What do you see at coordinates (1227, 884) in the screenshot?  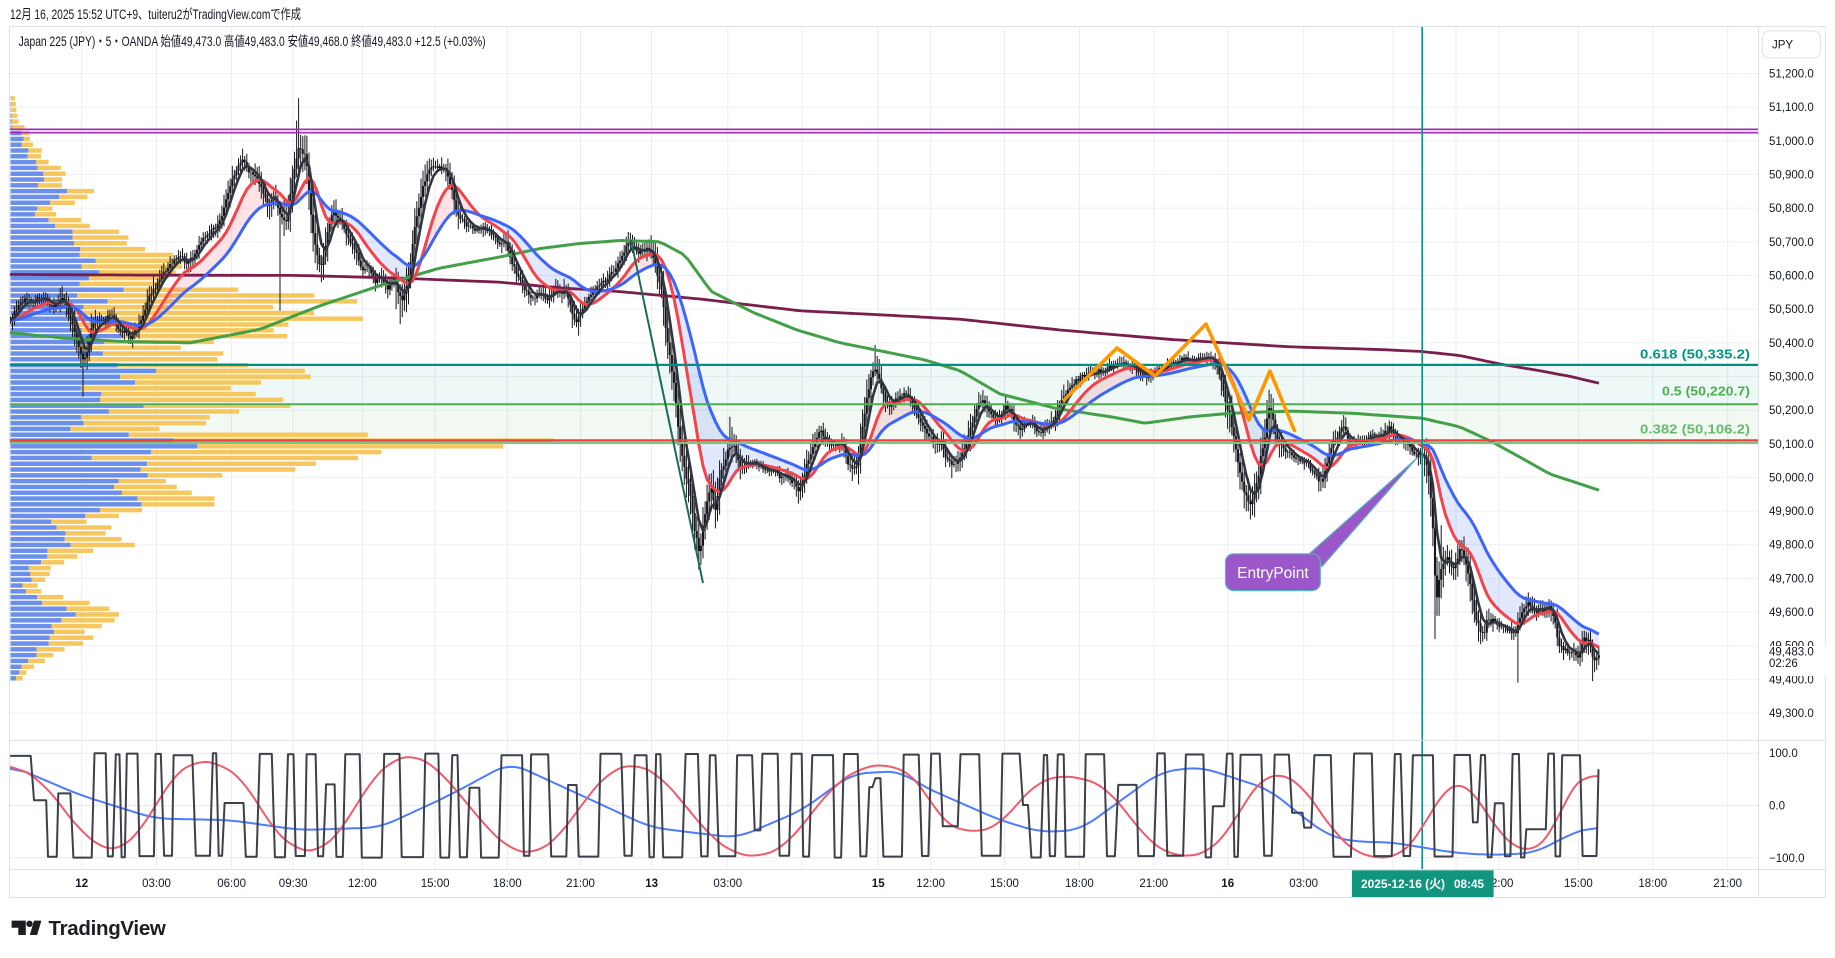 I see `svg-text: 16` at bounding box center [1227, 884].